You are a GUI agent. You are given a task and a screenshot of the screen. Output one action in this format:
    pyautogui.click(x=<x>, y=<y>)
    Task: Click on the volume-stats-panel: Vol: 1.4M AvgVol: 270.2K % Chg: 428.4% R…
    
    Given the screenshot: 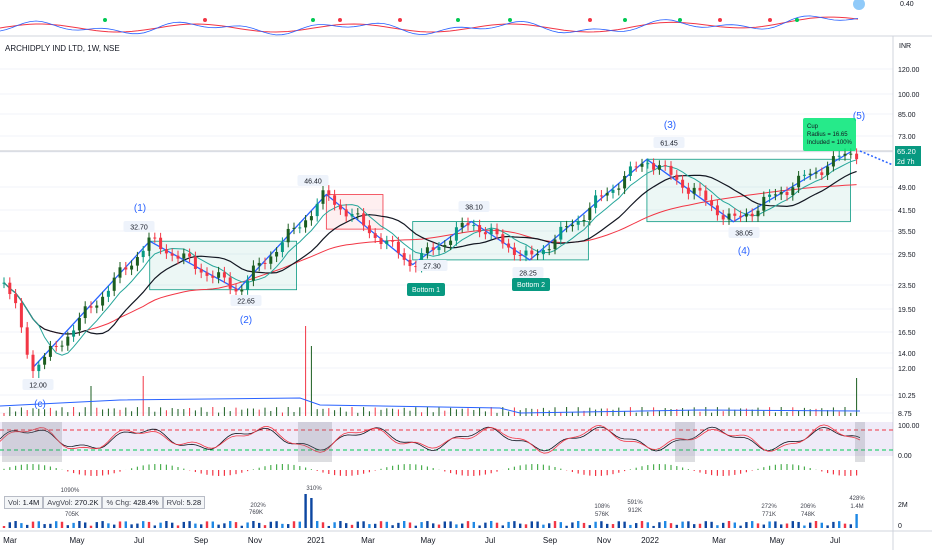 What is the action you would take?
    pyautogui.click(x=105, y=502)
    